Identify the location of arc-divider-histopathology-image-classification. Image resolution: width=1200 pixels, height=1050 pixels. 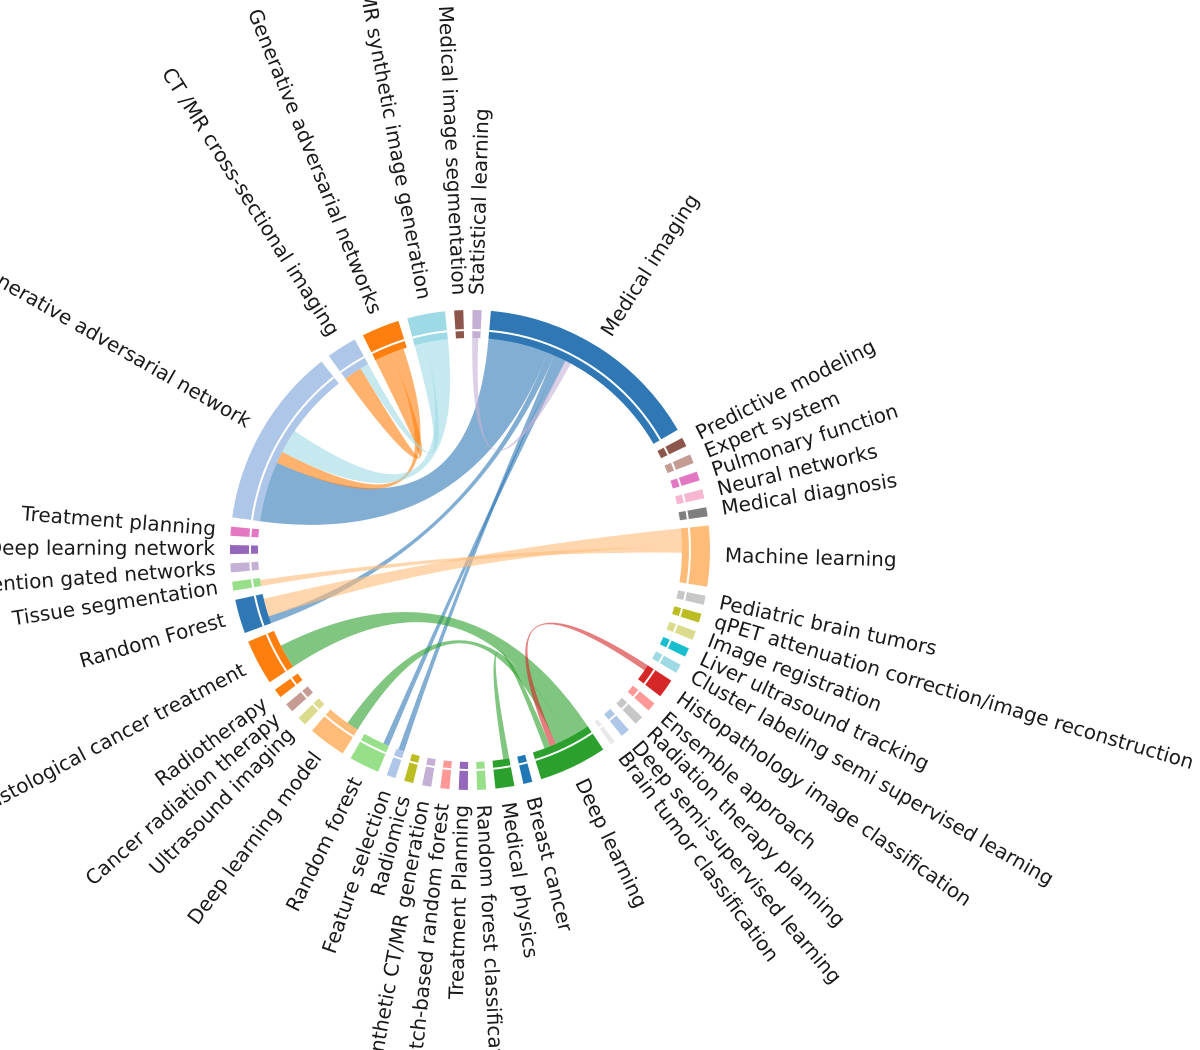
(649, 677).